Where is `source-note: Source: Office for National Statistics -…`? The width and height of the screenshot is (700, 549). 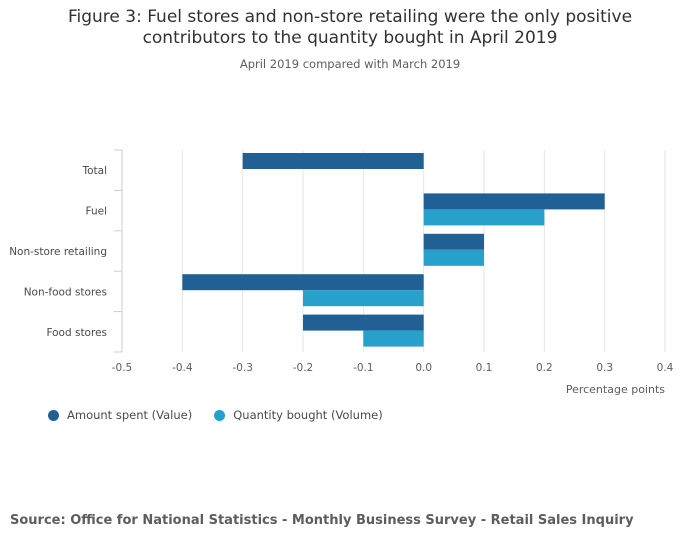
source-note: Source: Office for National Statistics -… is located at coordinates (322, 520).